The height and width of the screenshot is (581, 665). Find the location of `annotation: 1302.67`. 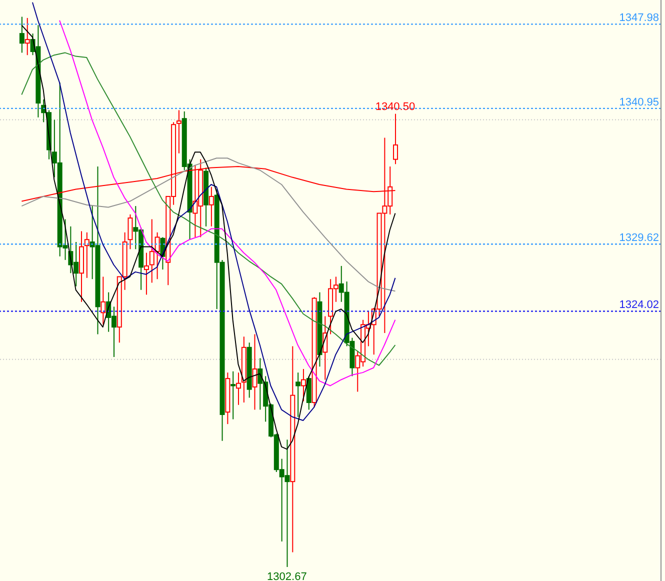

annotation: 1302.67 is located at coordinates (287, 575).